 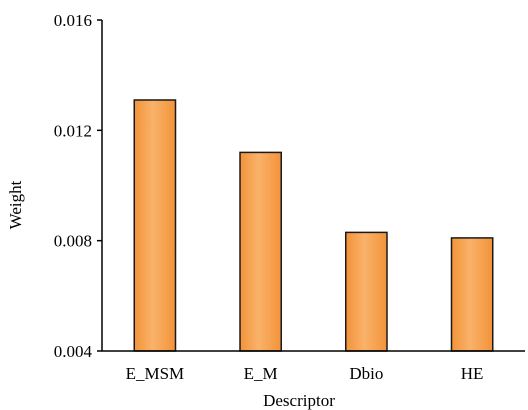 What do you see at coordinates (261, 373) in the screenshot?
I see `x-tick-label: E_M` at bounding box center [261, 373].